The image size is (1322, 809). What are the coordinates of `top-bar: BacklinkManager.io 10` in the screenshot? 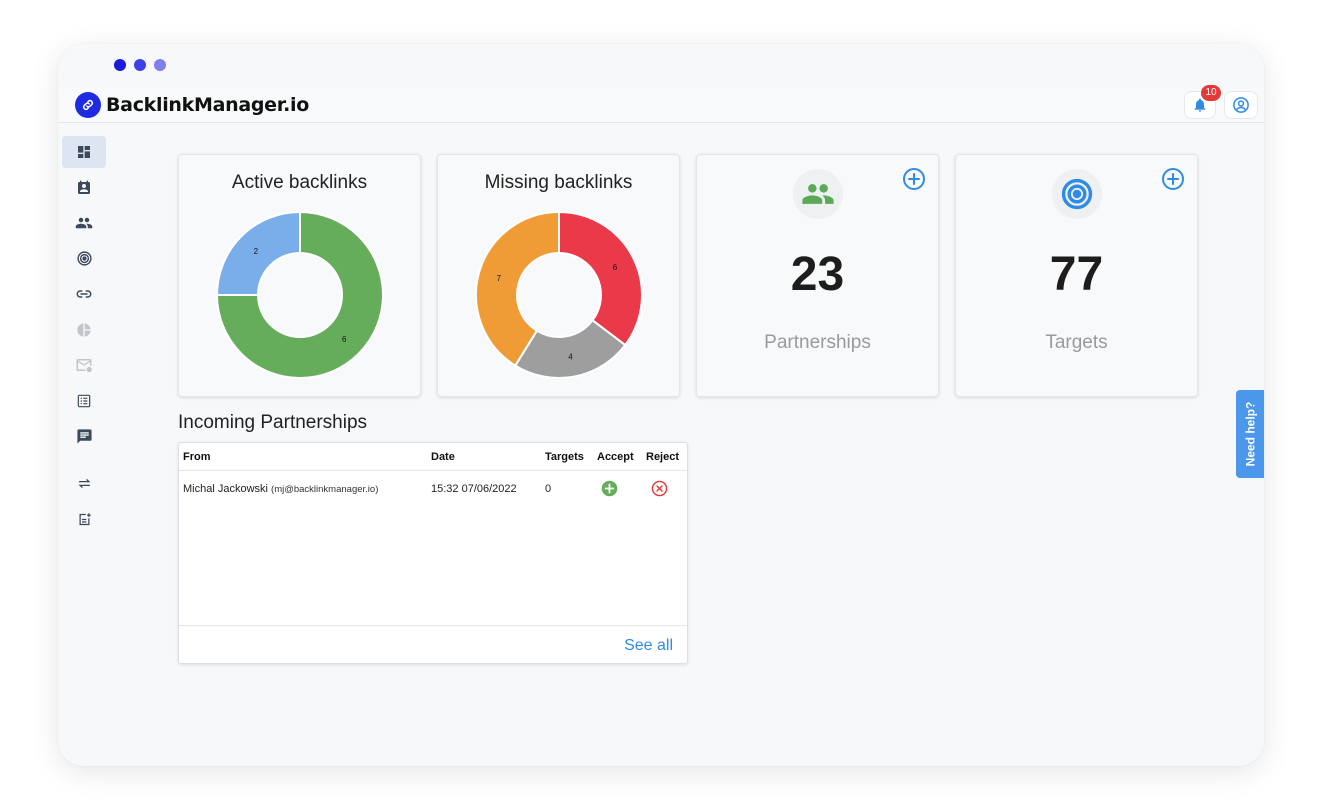 It's located at (661, 104).